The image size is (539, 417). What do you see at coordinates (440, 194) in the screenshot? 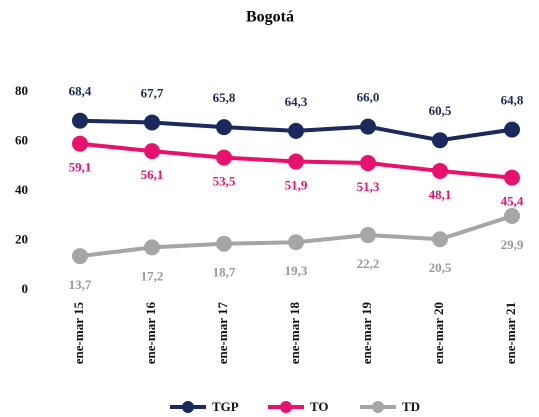
I see `data-label: 48,1` at bounding box center [440, 194].